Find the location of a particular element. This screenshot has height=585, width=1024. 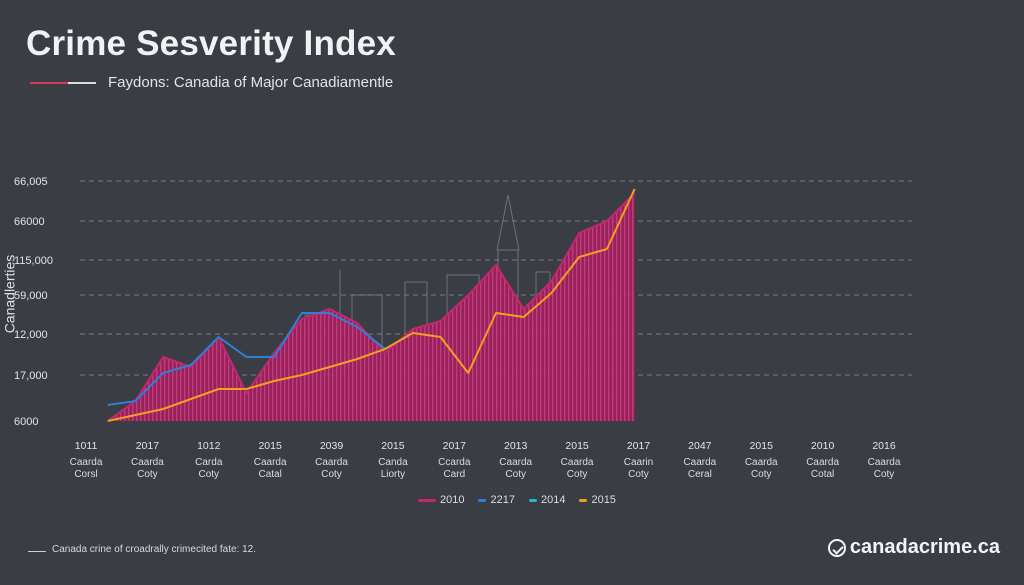

legend-item-2015: 2015 is located at coordinates (597, 500).